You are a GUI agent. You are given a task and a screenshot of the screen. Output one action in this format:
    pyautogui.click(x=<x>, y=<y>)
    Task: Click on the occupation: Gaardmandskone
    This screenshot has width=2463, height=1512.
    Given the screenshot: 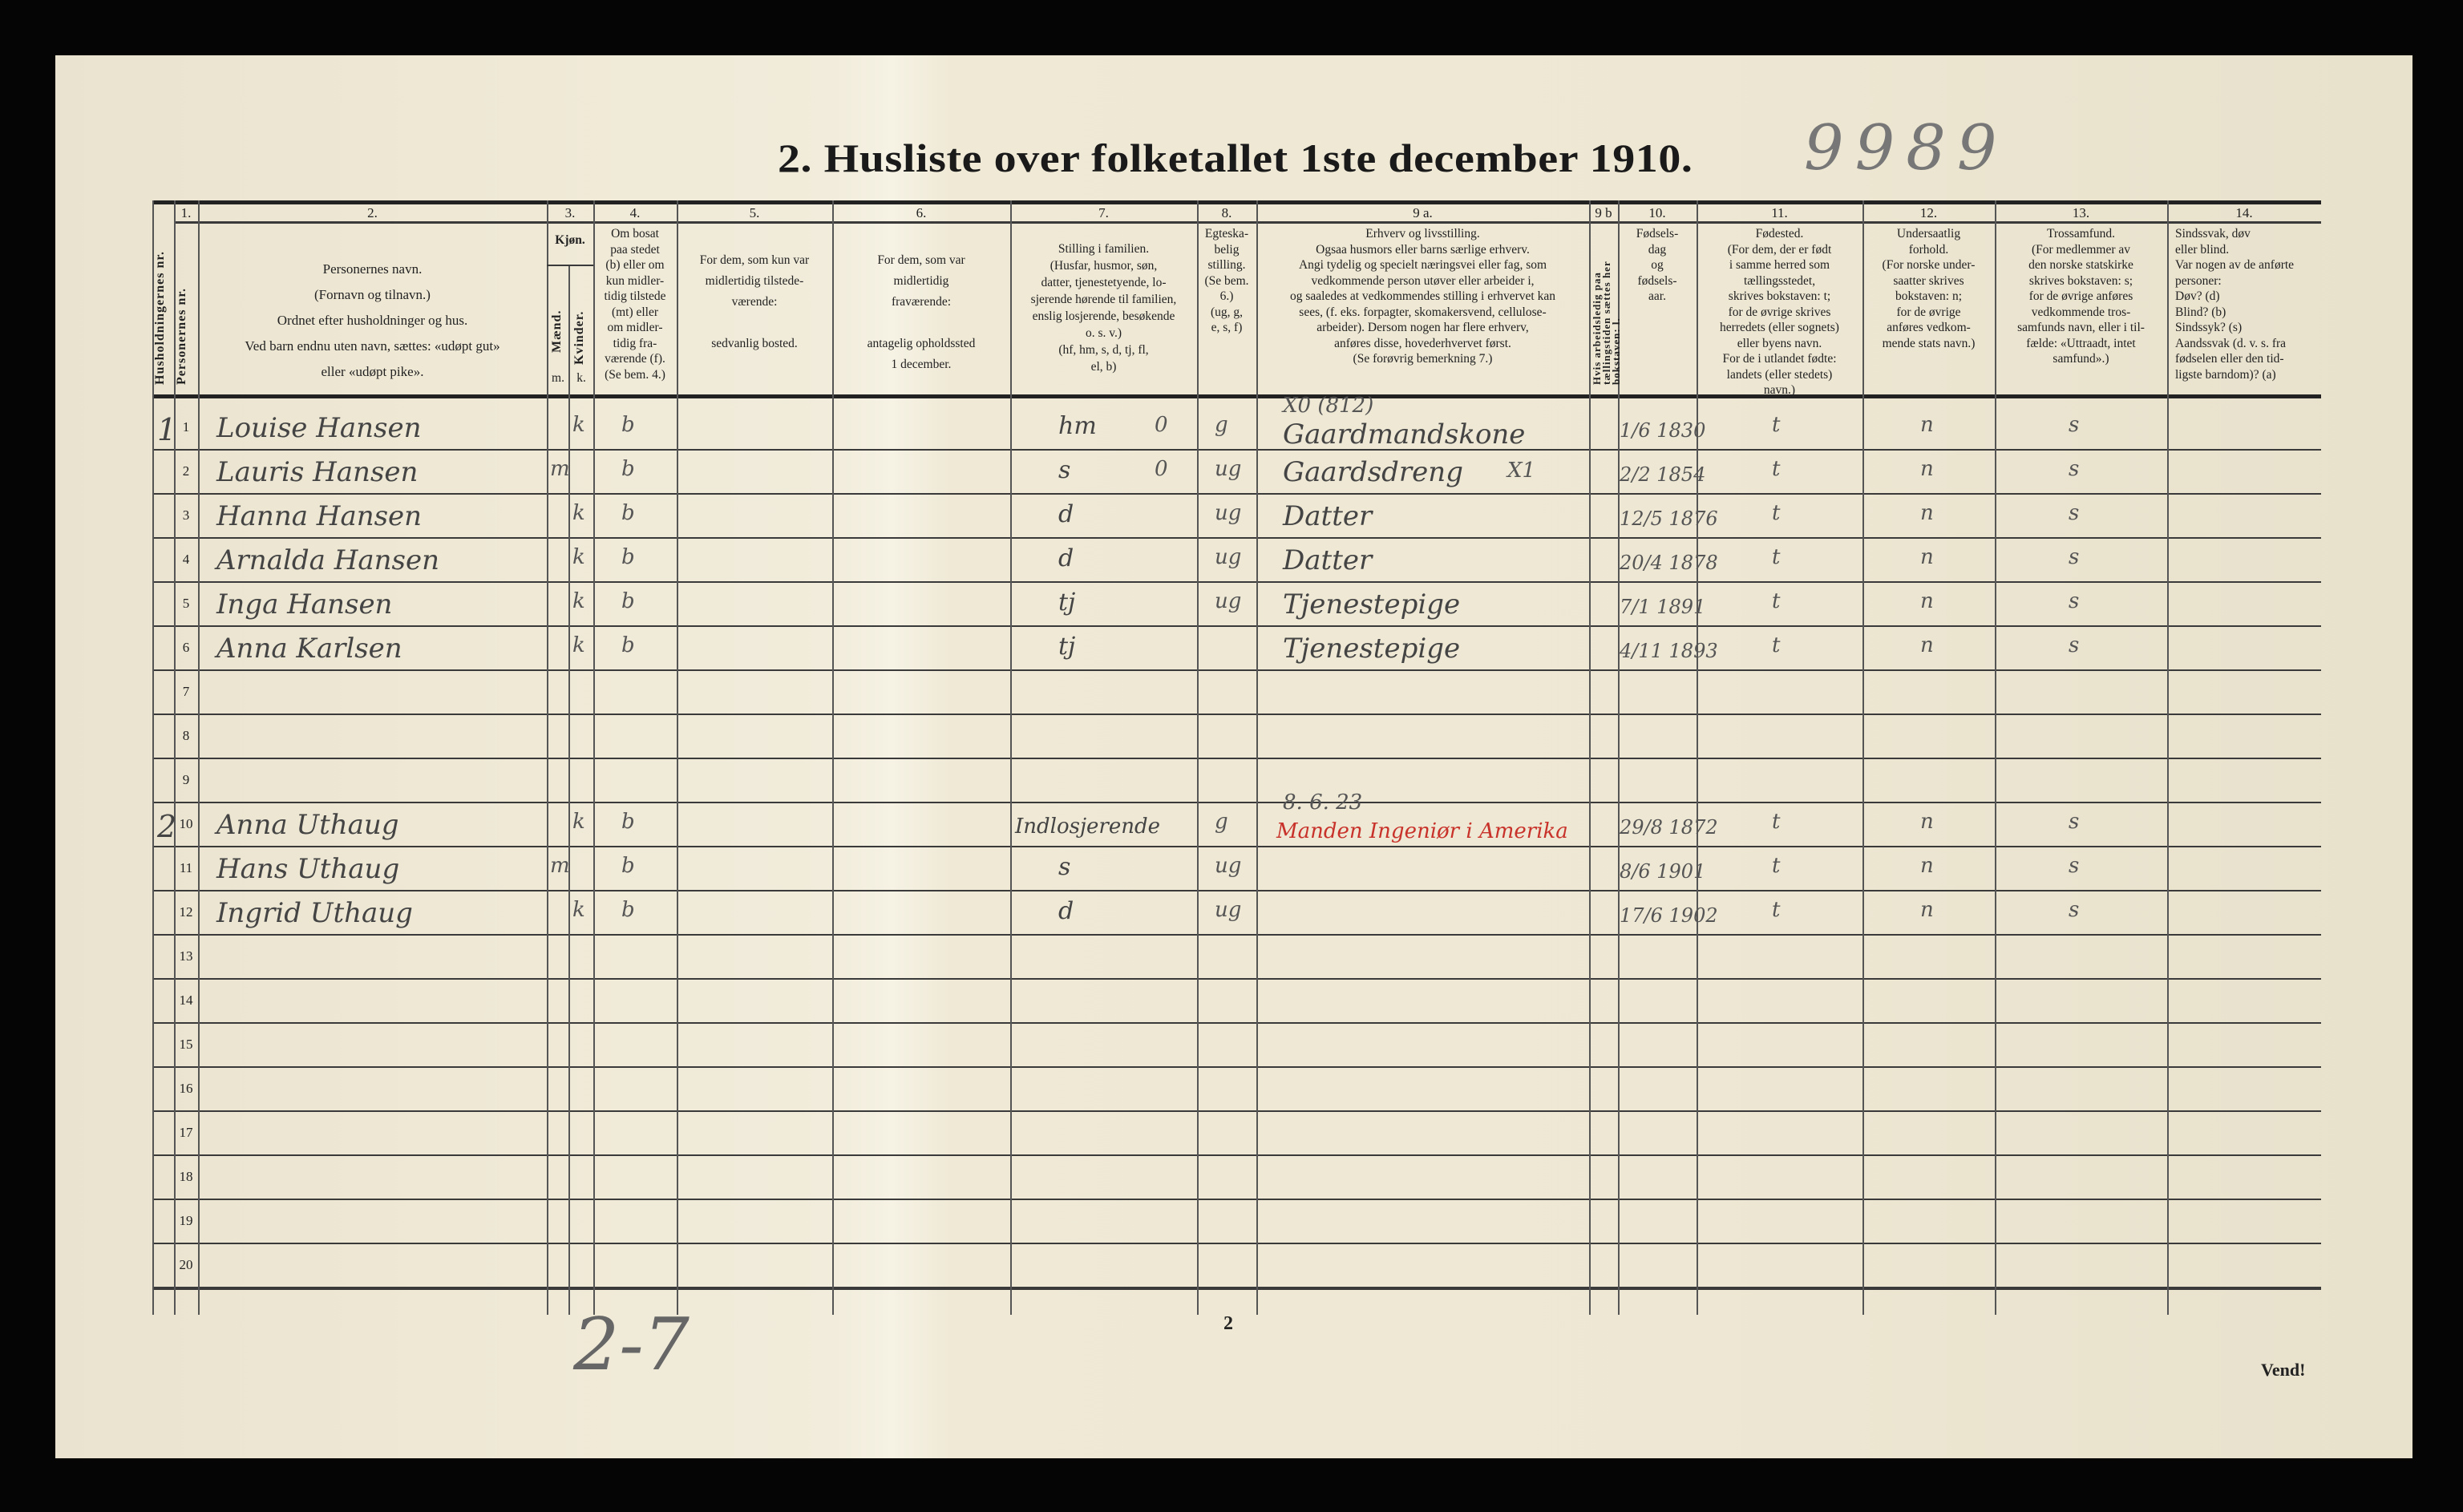 What is the action you would take?
    pyautogui.click(x=1404, y=434)
    